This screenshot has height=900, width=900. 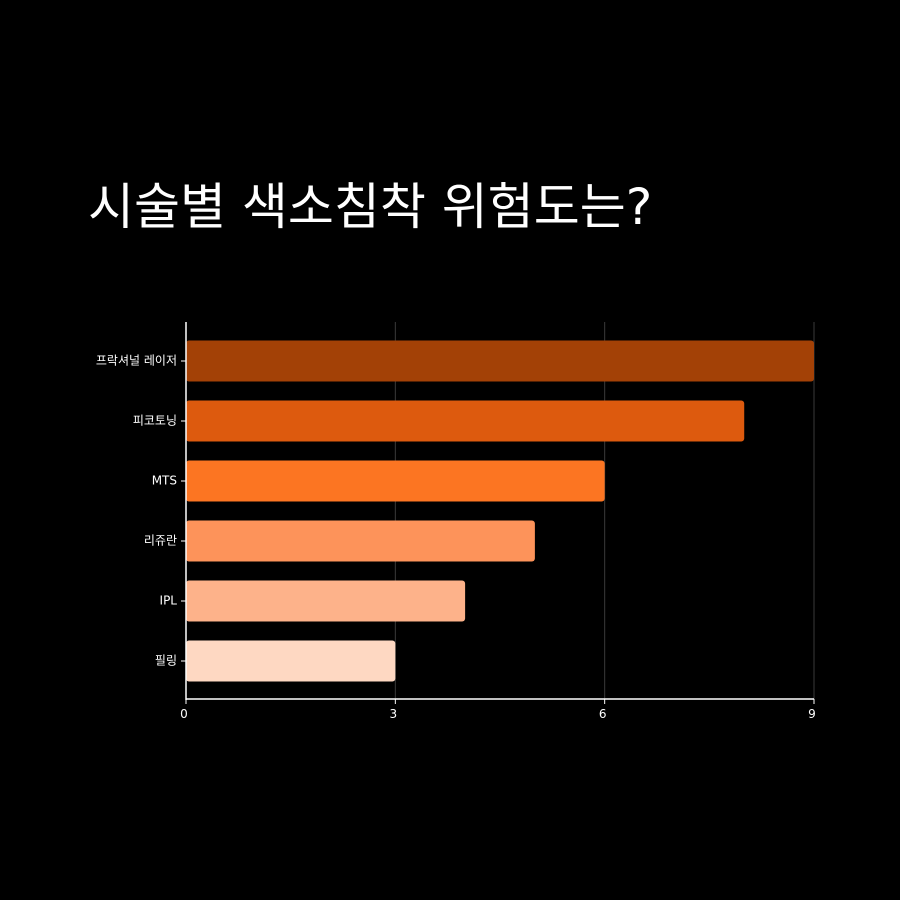 What do you see at coordinates (184, 714) in the screenshot?
I see `x-tick-label-0: 0` at bounding box center [184, 714].